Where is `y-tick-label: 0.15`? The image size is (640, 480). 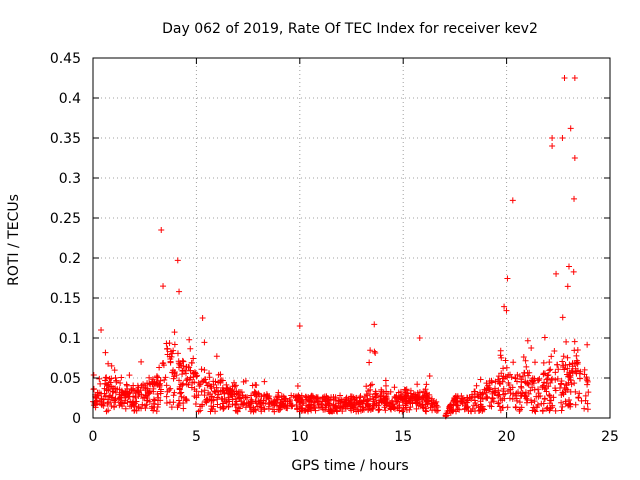
y-tick-label: 0.15 is located at coordinates (65, 299).